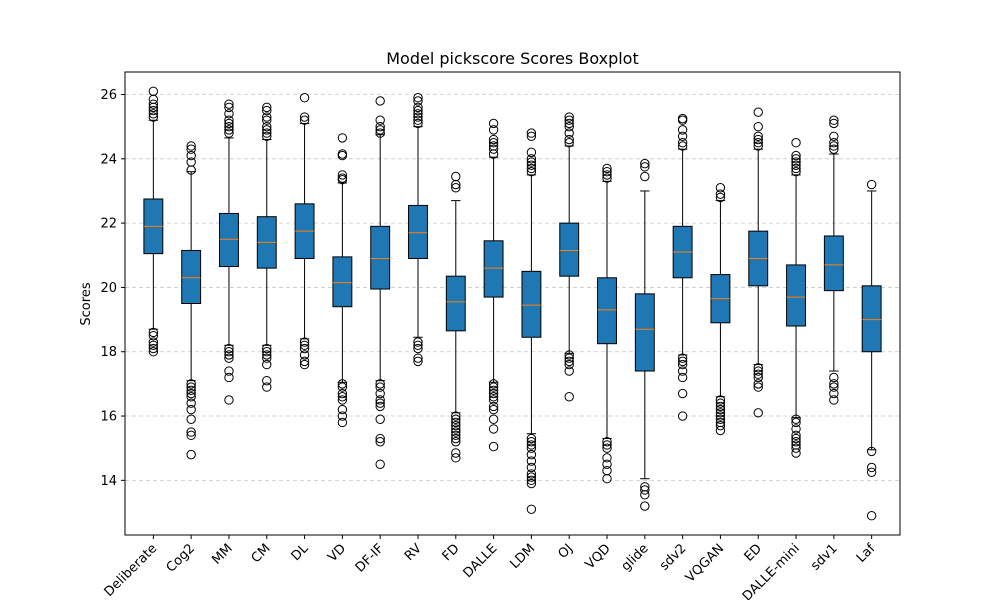 The height and width of the screenshot is (600, 1000). Describe the element at coordinates (108, 159) in the screenshot. I see `y-tick-label: 24` at that location.